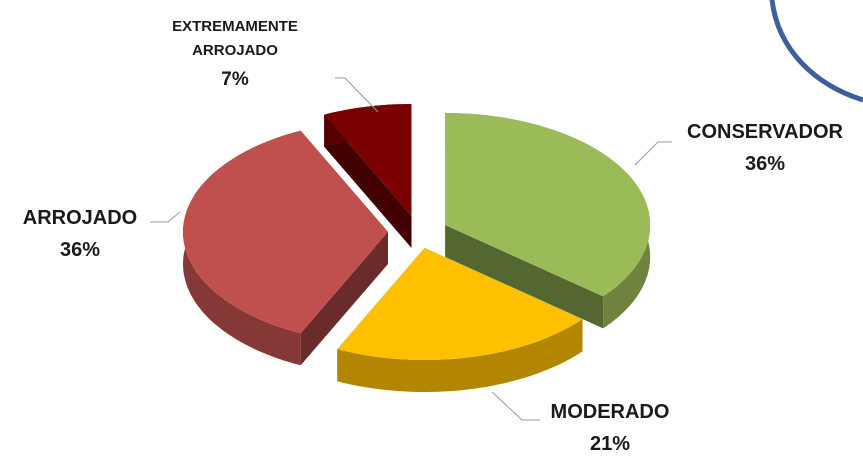 This screenshot has width=863, height=460. I want to click on data-label: EXTREMAMENTE ARROJADO 7%, so click(235, 56).